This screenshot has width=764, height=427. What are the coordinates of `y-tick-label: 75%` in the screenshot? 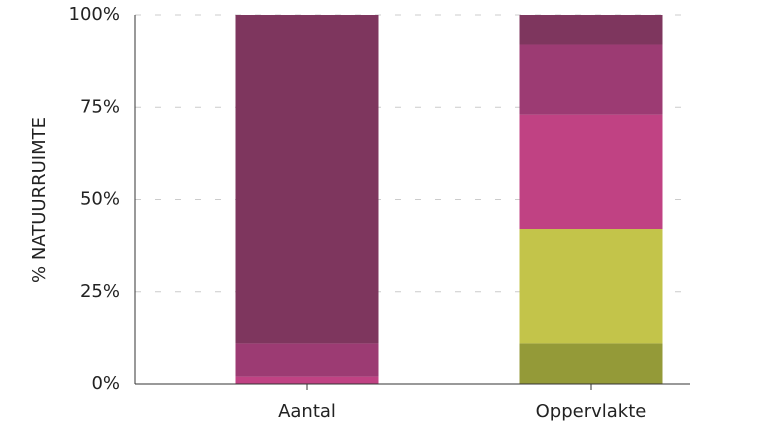 It's located at (100, 106).